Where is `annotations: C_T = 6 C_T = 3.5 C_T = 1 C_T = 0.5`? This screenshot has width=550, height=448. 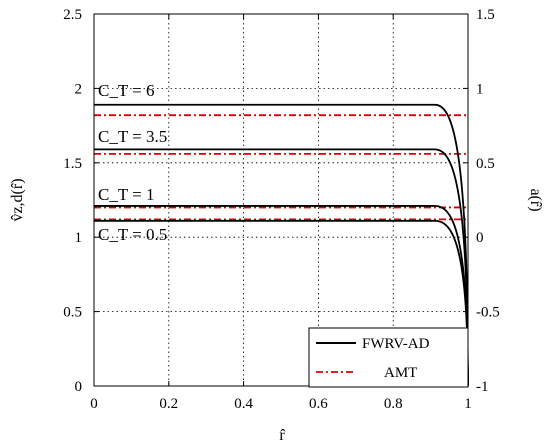 annotations: C_T = 6 C_T = 3.5 C_T = 1 C_T = 0.5 is located at coordinates (132, 162).